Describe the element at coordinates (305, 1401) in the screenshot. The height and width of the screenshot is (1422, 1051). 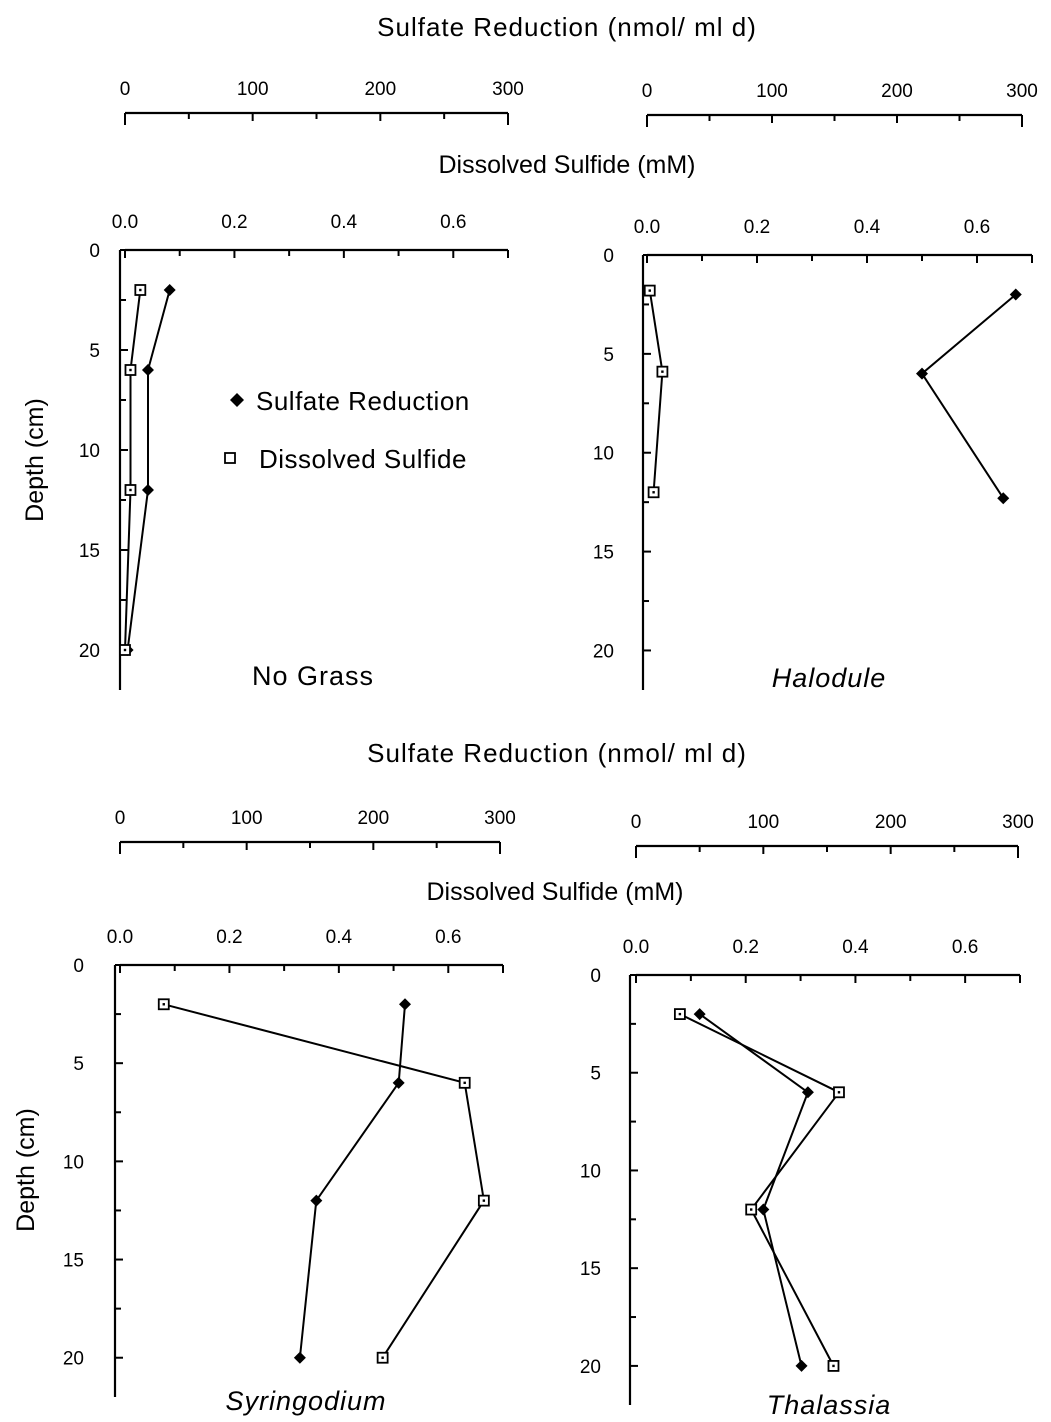
I see `panel-title: Syringodium` at that location.